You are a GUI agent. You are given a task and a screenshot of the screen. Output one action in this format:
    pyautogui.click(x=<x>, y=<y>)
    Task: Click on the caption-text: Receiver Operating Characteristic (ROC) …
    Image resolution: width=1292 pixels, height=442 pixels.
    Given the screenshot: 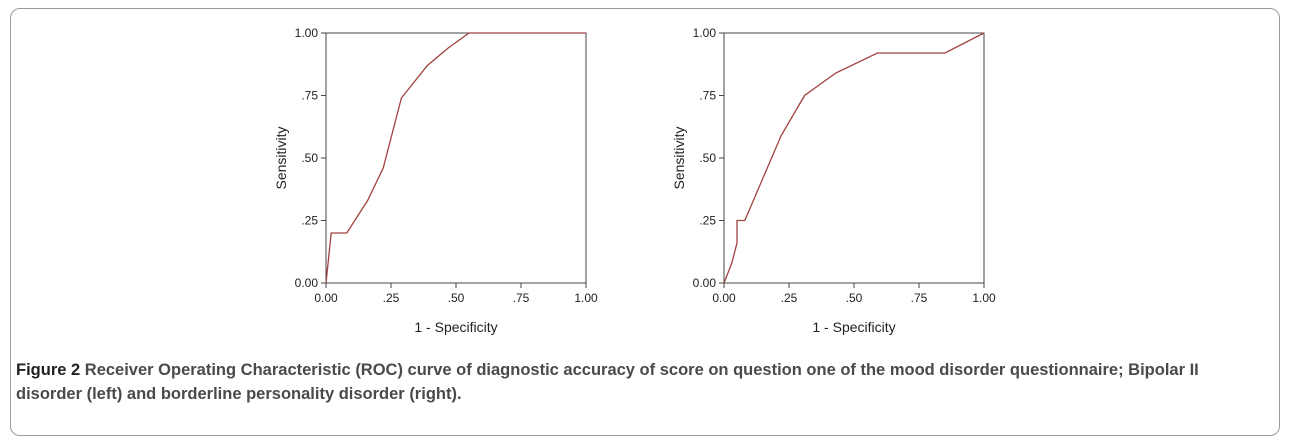 What is the action you would take?
    pyautogui.click(x=607, y=382)
    